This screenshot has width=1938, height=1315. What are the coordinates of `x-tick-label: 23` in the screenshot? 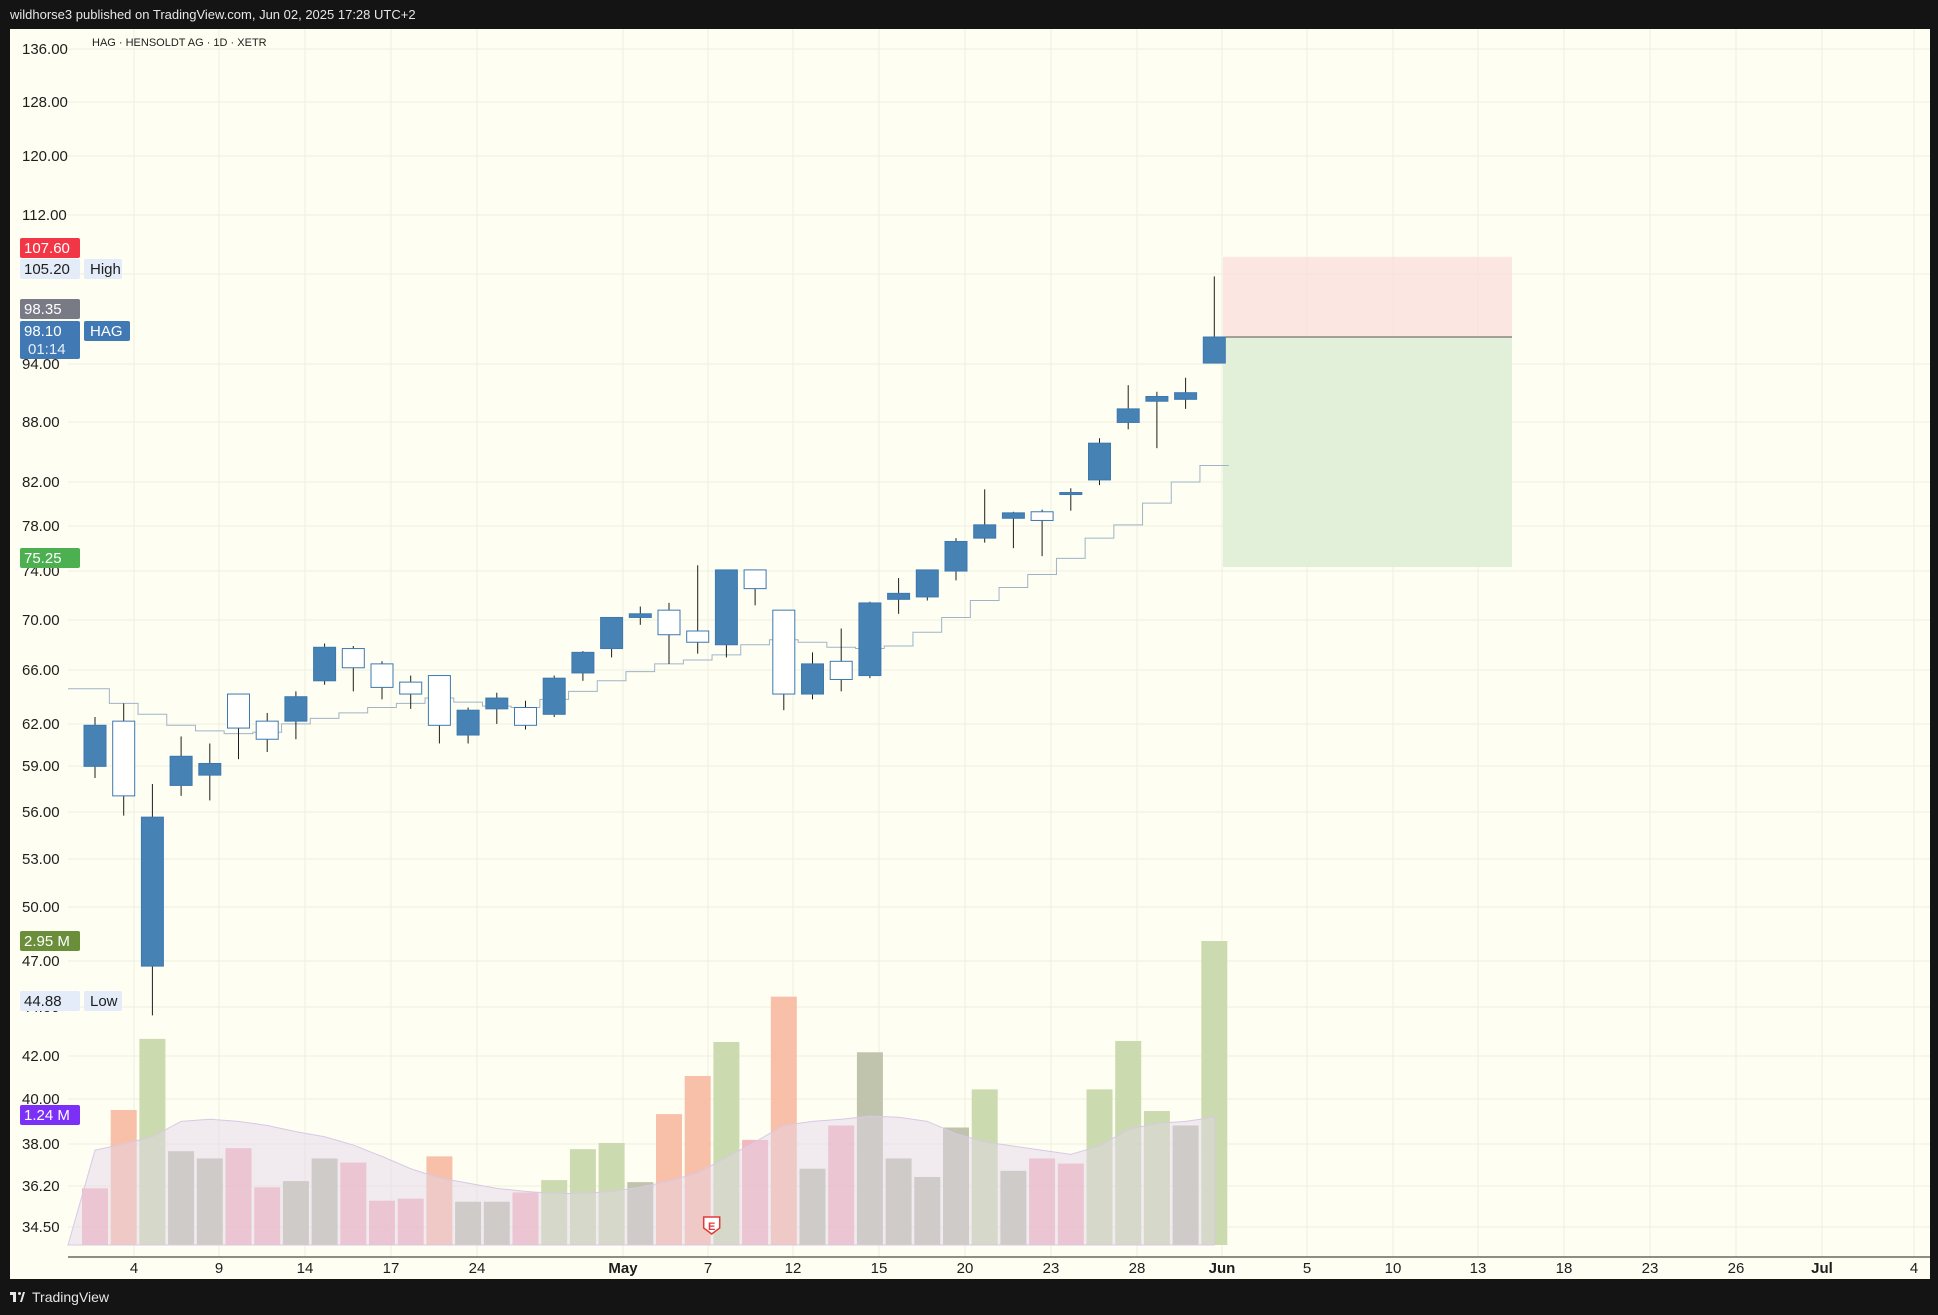 It's located at (1650, 1268).